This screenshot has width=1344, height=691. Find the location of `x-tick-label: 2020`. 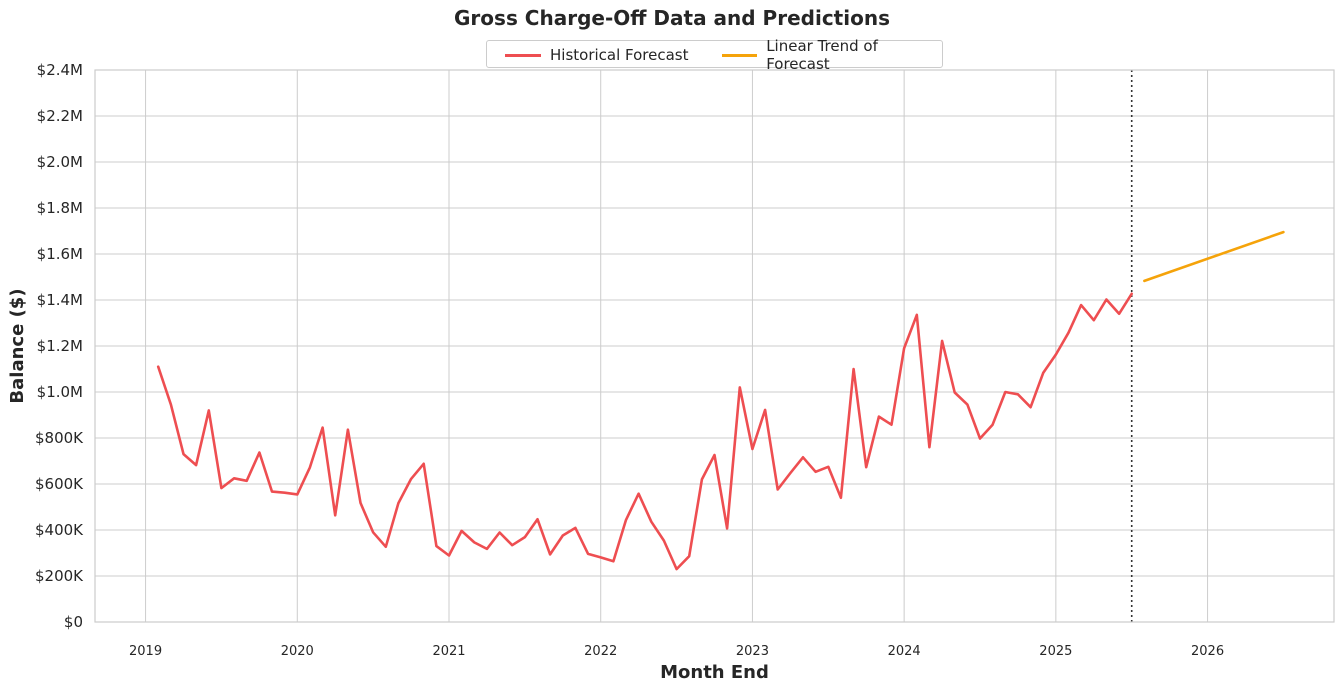

x-tick-label: 2020 is located at coordinates (297, 651).